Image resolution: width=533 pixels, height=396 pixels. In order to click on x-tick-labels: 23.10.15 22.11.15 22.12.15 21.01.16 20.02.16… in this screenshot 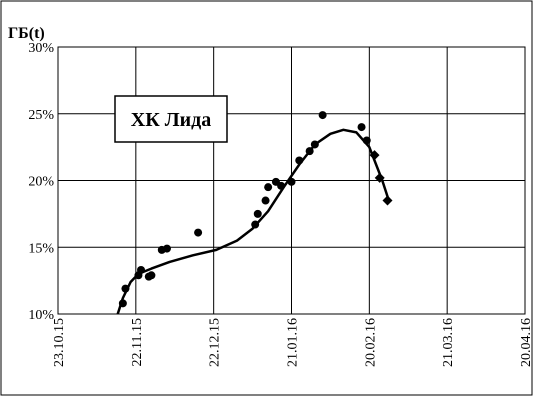, I will do `click(292, 342)`.